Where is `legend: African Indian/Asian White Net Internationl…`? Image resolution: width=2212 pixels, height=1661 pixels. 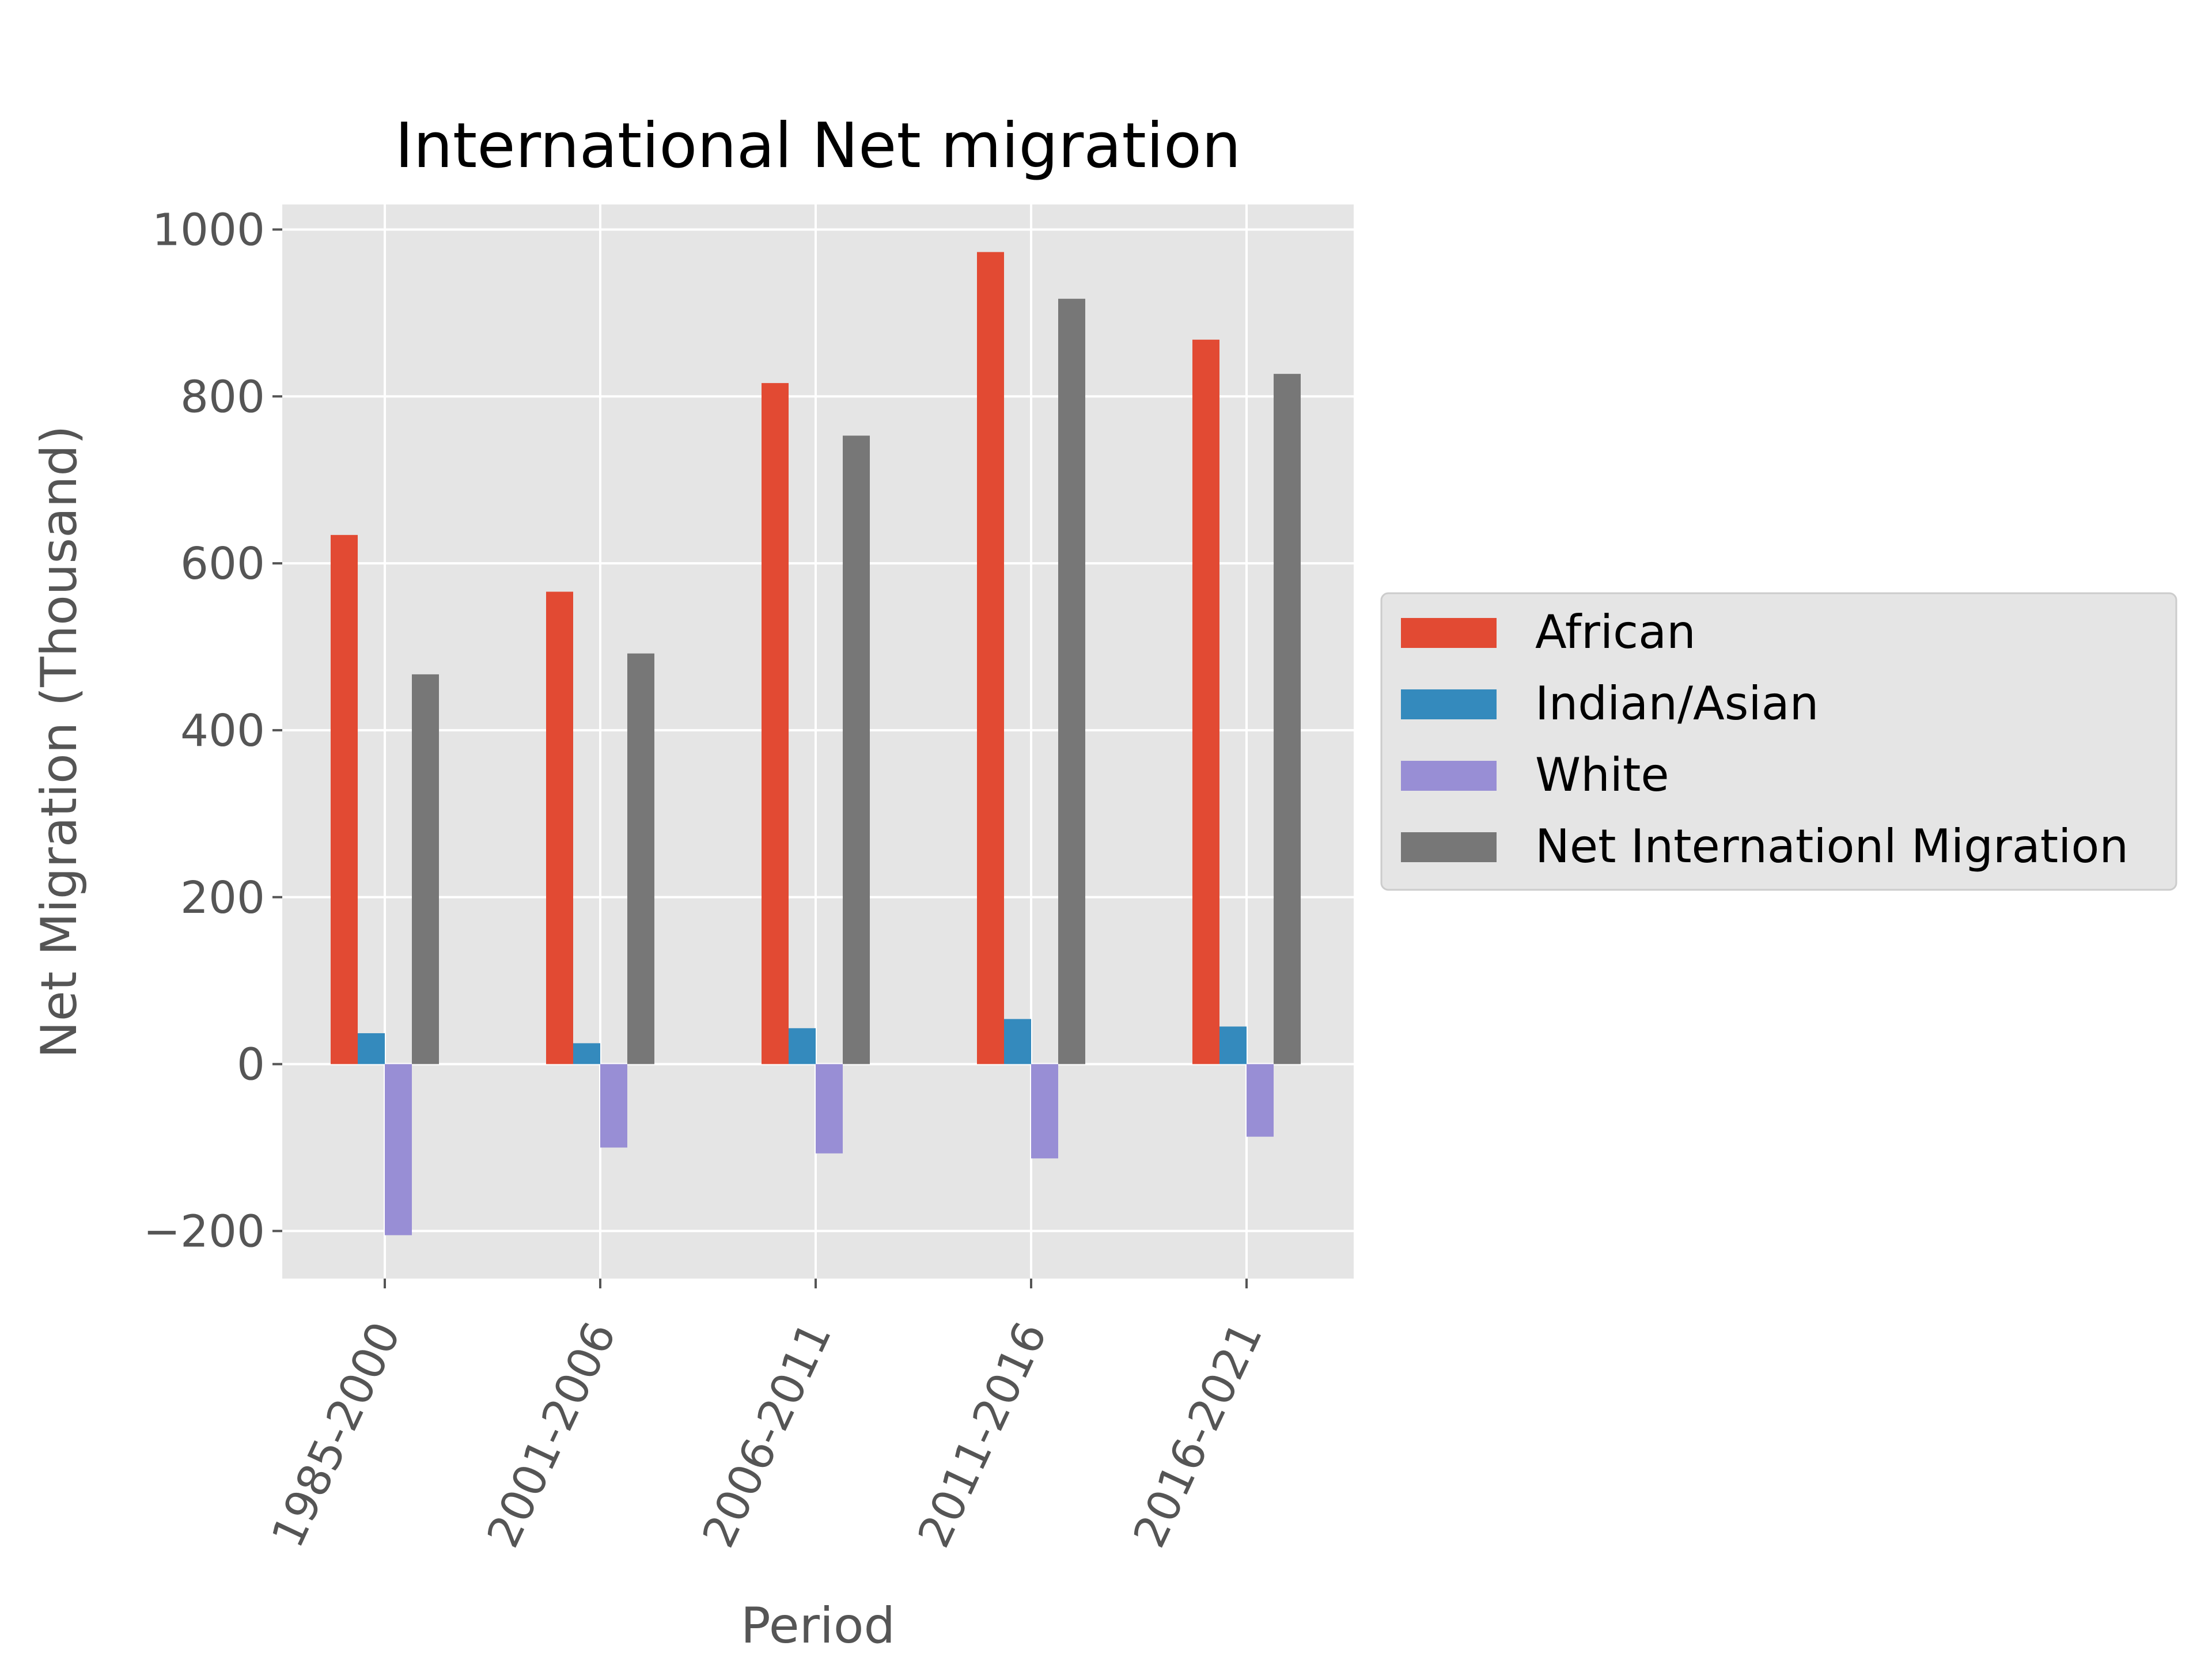
legend: African Indian/Asian White Net Internationl… is located at coordinates (1778, 741).